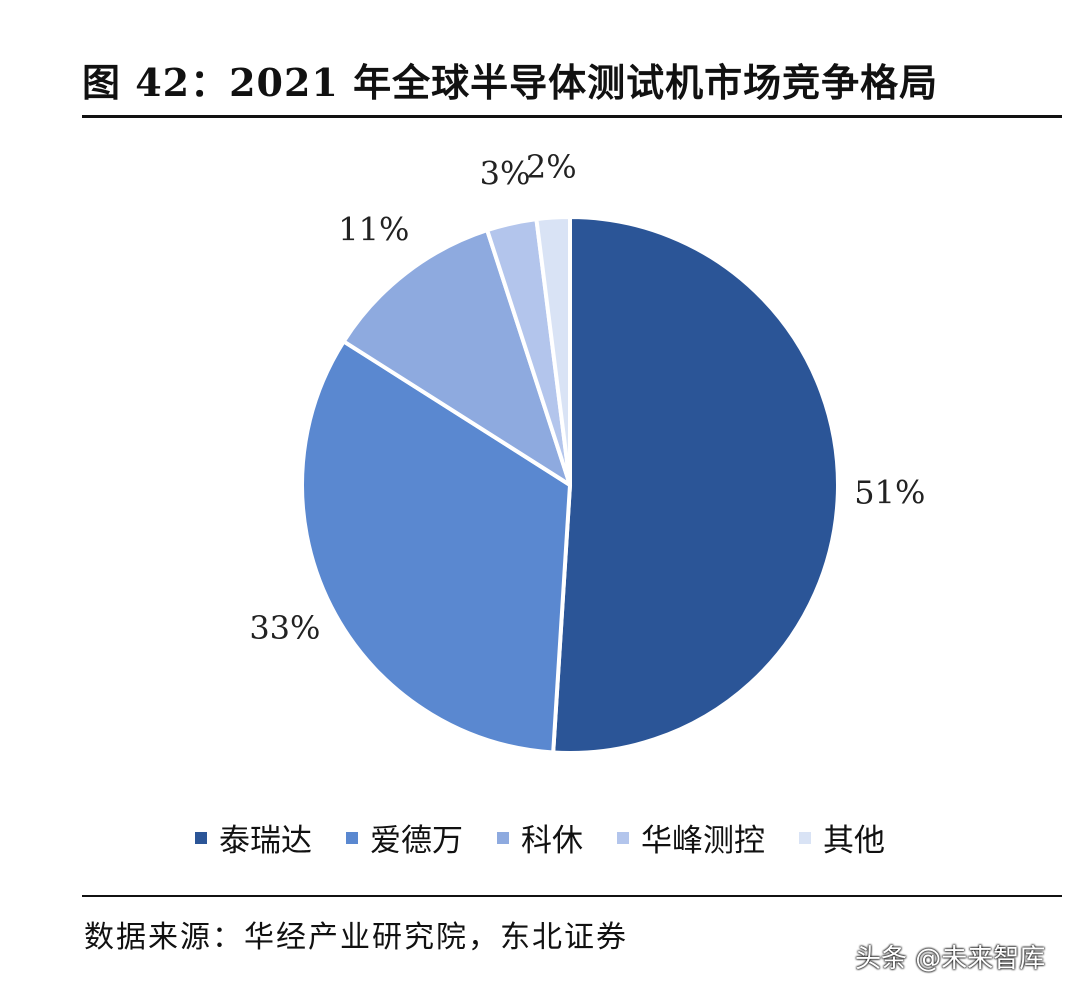 The height and width of the screenshot is (995, 1080). I want to click on legend-item: 爱德万, so click(404, 837).